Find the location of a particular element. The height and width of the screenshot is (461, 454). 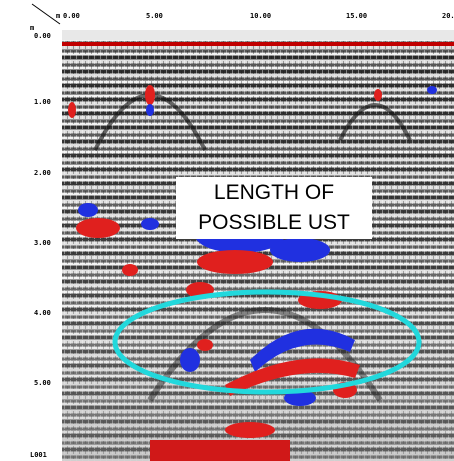

top-tick-label: 20. is located at coordinates (448, 16).